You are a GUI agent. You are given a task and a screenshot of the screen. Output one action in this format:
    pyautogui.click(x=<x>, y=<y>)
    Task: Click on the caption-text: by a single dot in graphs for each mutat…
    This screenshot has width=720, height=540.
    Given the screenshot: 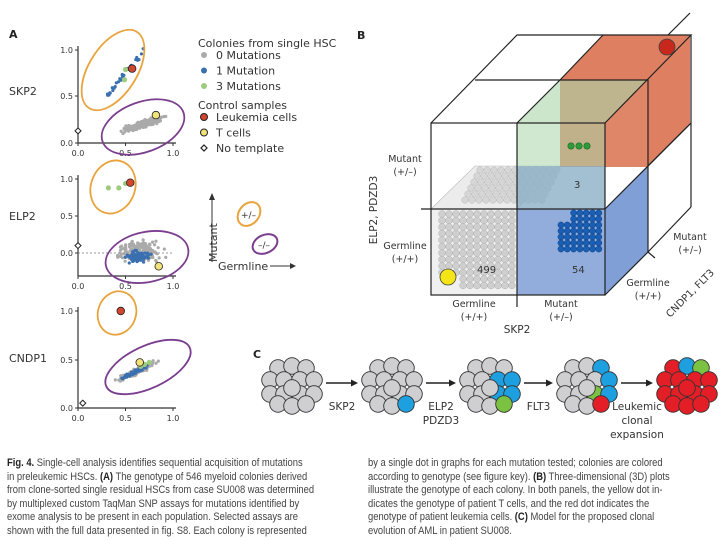 What is the action you would take?
    pyautogui.click(x=515, y=463)
    